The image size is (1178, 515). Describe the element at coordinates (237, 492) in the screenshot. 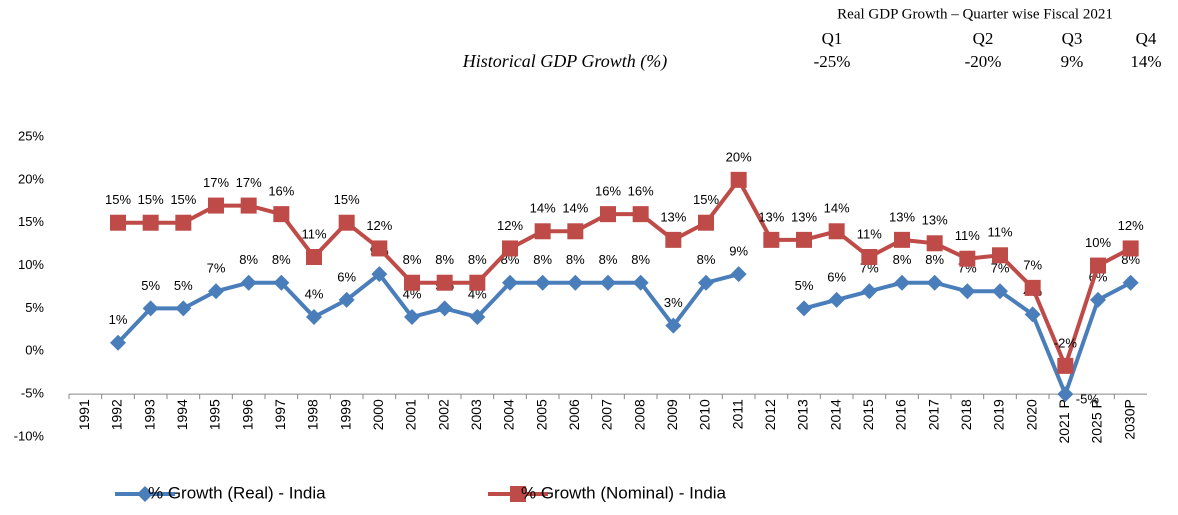

I see `legend-label: % Growth (Real) - India` at that location.